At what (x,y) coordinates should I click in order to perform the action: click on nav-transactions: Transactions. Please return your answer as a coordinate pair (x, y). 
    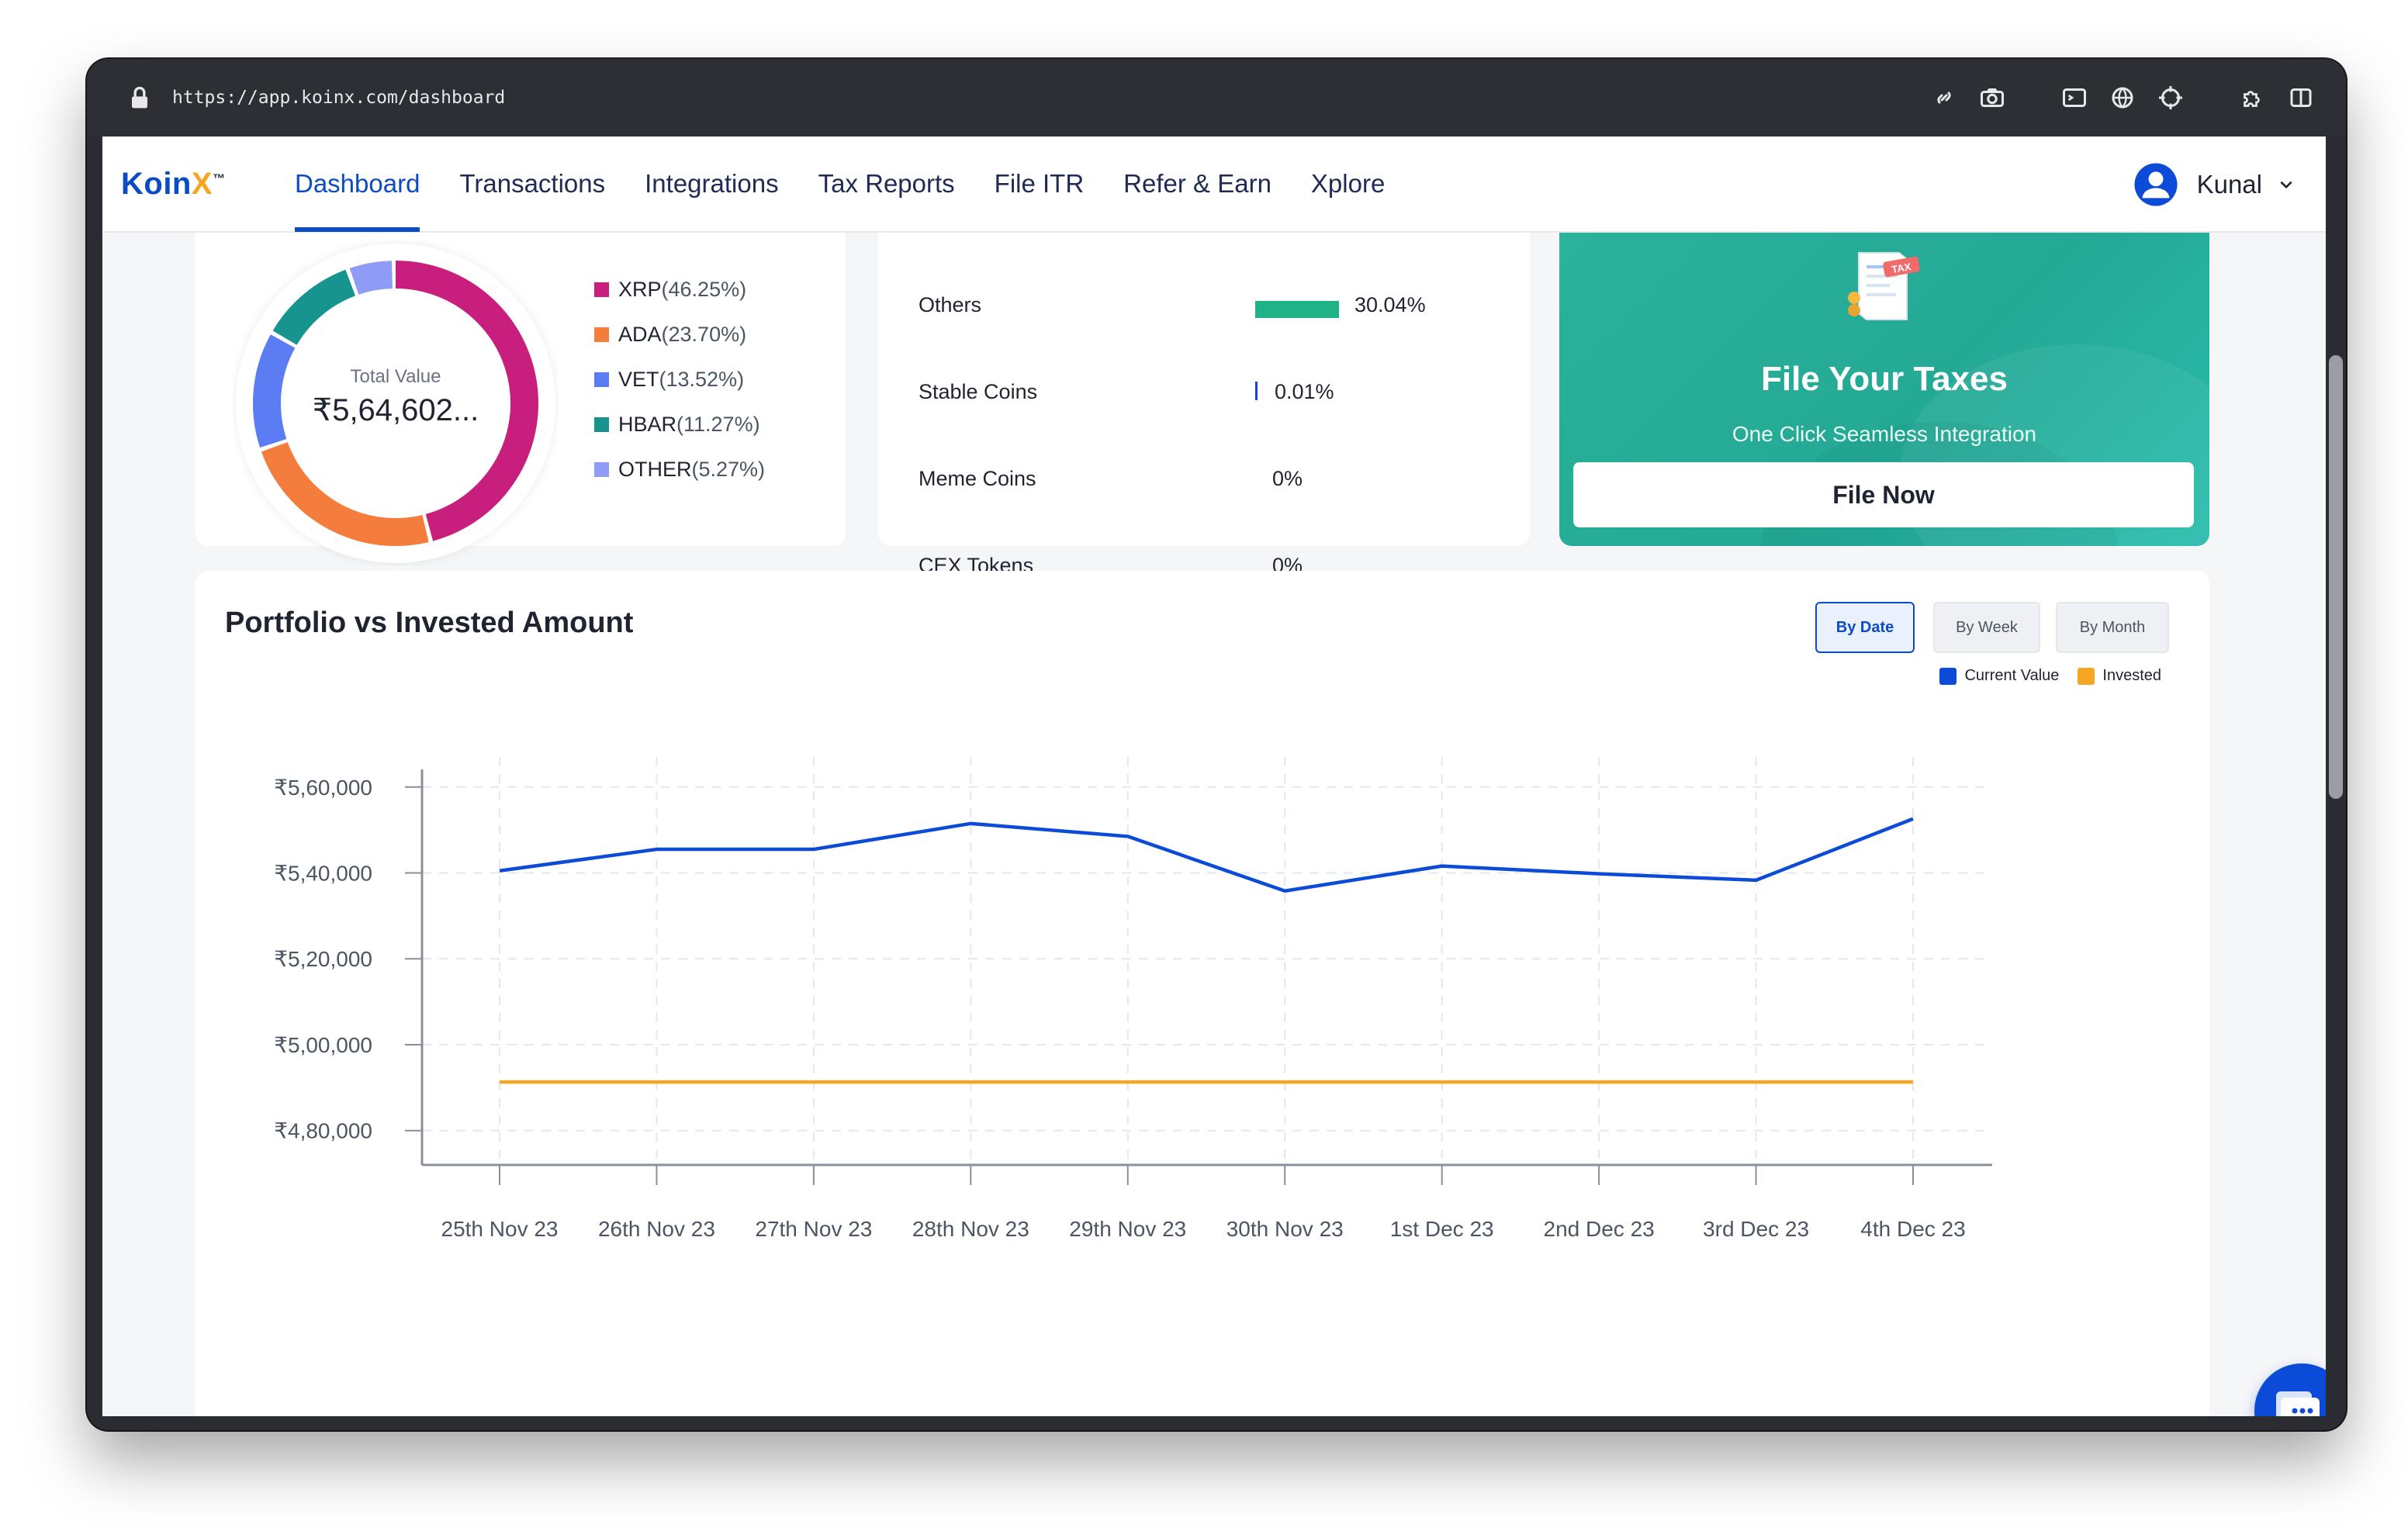
    Looking at the image, I should click on (532, 183).